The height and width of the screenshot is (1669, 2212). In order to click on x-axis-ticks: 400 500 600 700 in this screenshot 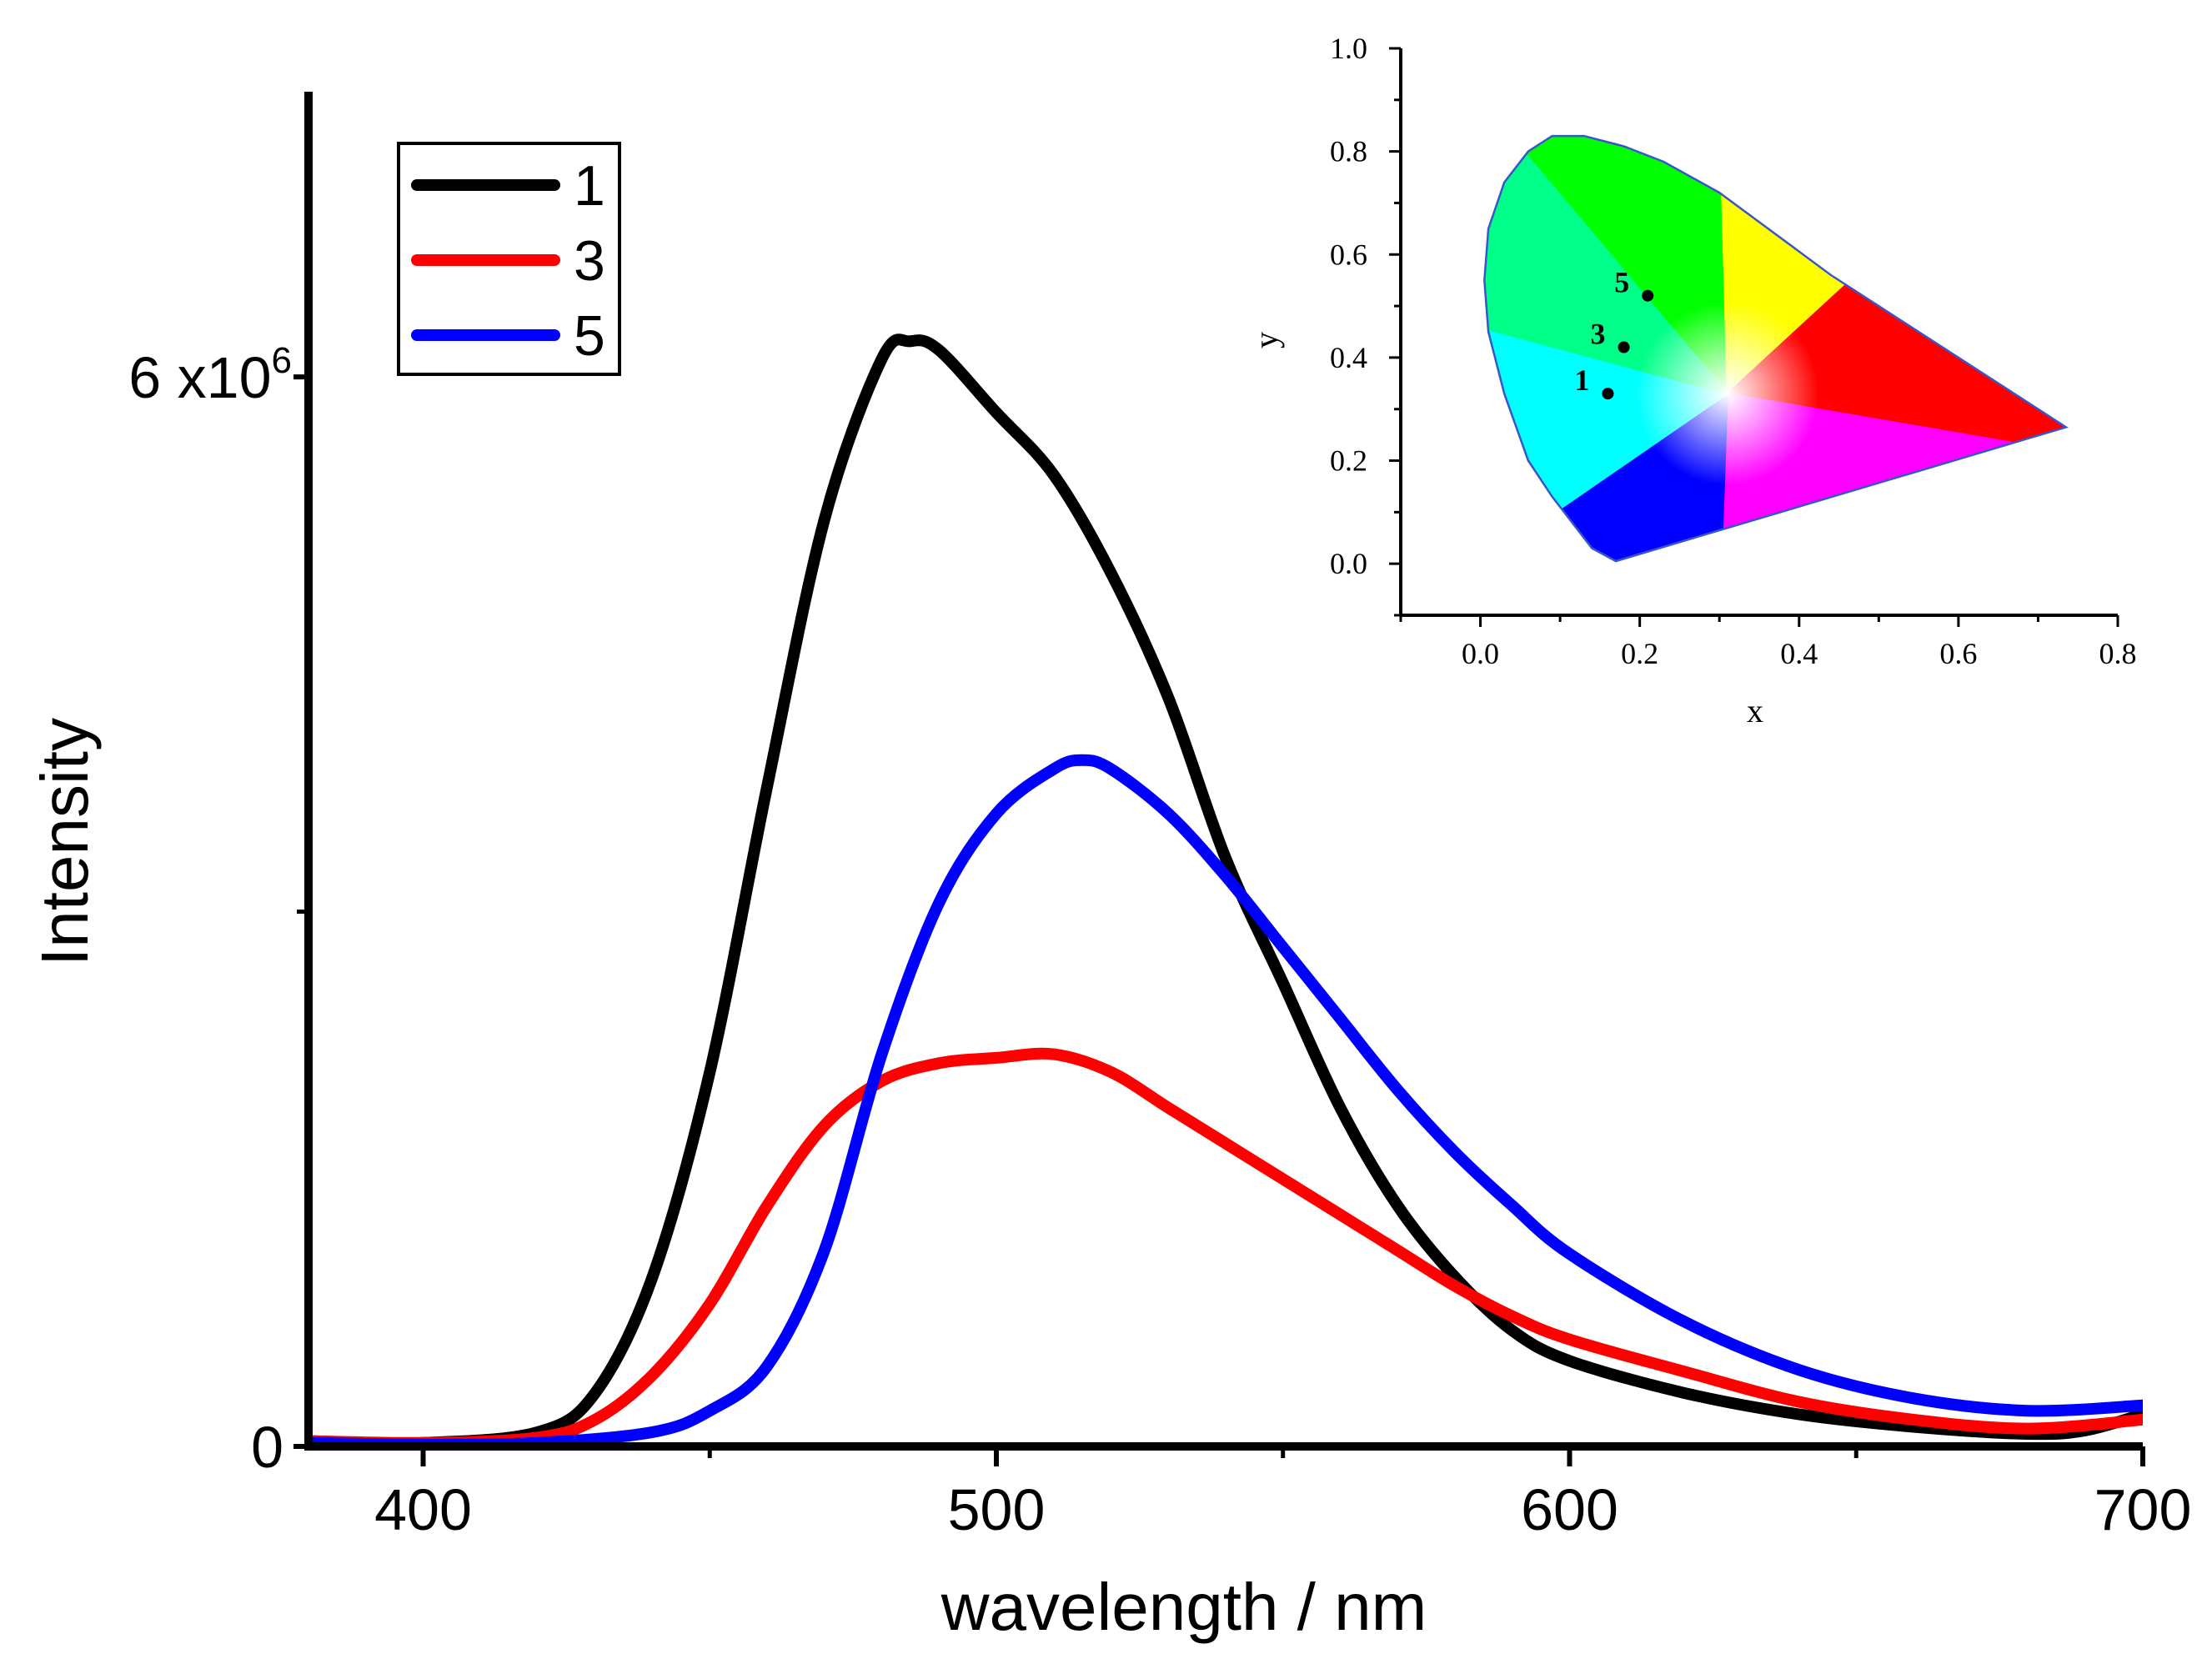, I will do `click(1282, 1494)`.